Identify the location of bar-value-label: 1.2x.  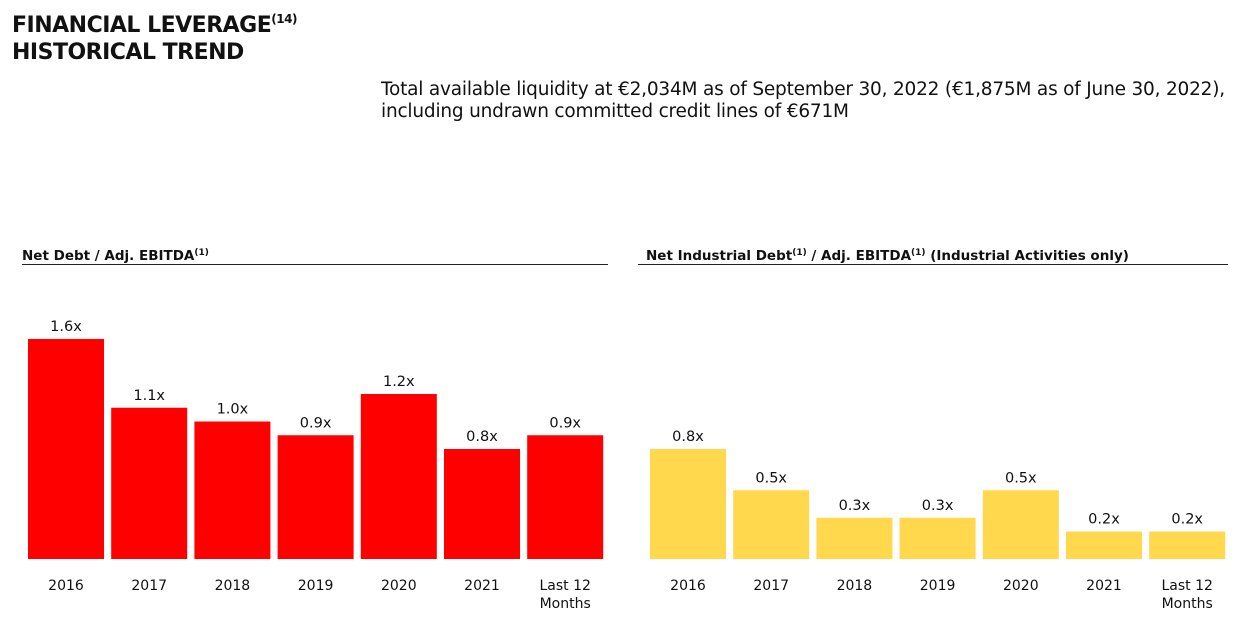
(399, 382).